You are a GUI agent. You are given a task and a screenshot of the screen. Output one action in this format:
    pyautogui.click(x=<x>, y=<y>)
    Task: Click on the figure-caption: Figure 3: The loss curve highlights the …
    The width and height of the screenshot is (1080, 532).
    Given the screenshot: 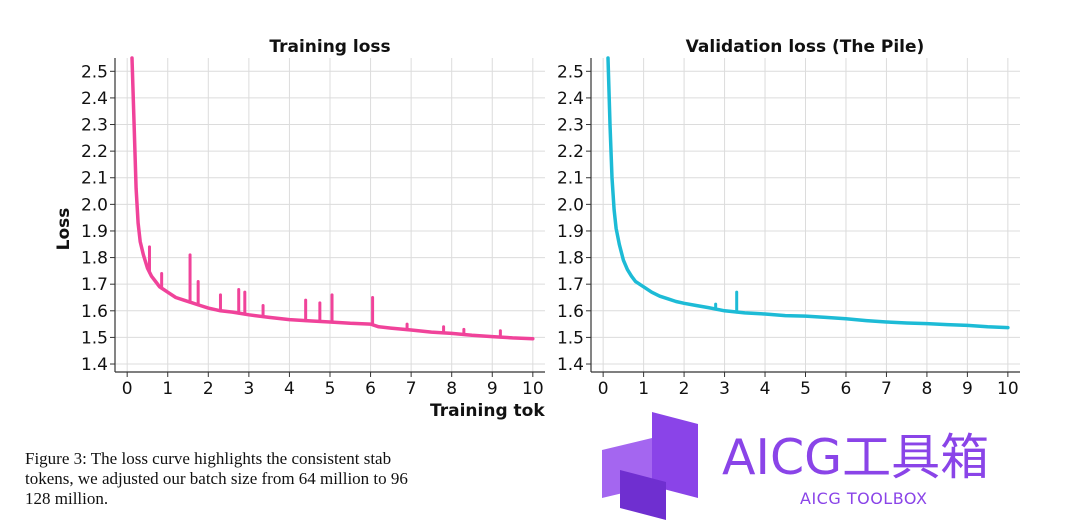 What is the action you would take?
    pyautogui.click(x=295, y=478)
    